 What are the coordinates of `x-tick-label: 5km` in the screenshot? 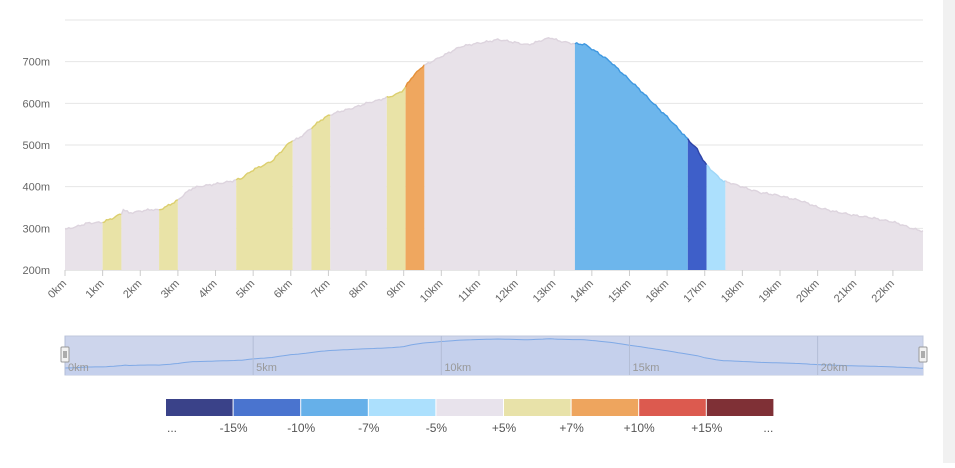 It's located at (245, 289).